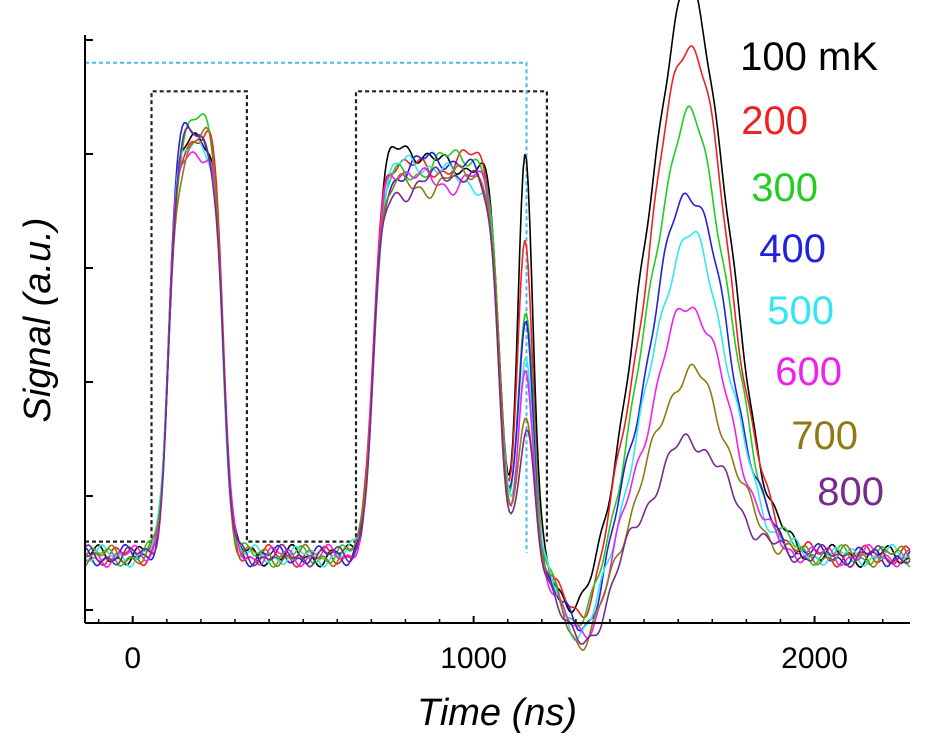  I want to click on legend-entry: 600, so click(808, 372).